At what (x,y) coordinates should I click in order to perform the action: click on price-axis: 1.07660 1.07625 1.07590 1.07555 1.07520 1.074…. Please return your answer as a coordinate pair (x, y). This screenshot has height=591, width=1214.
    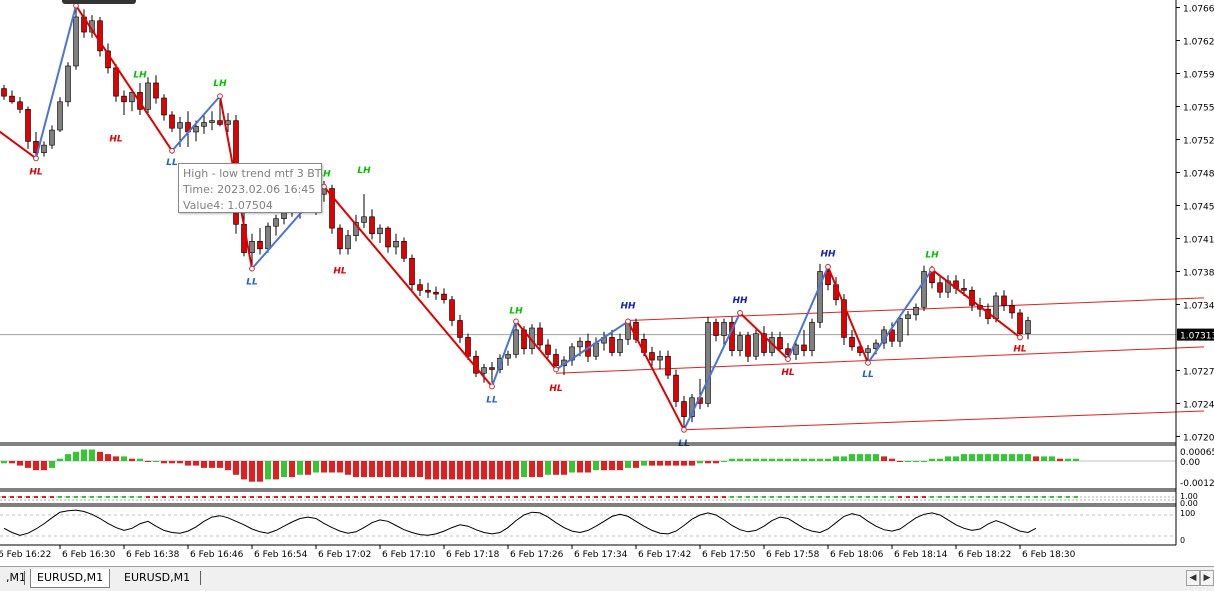
    Looking at the image, I should click on (1194, 272).